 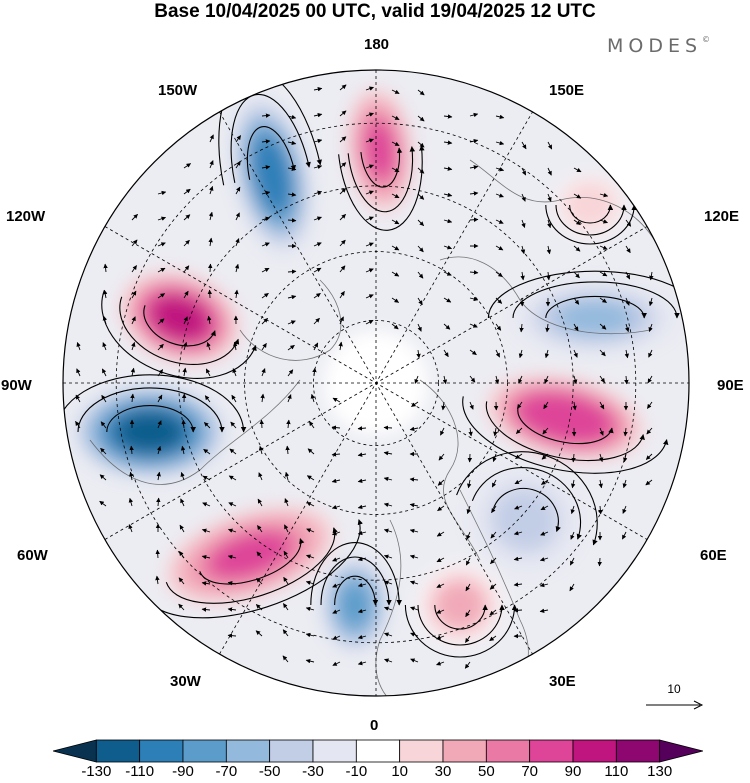 What do you see at coordinates (706, 39) in the screenshot?
I see `brand-mark: ©` at bounding box center [706, 39].